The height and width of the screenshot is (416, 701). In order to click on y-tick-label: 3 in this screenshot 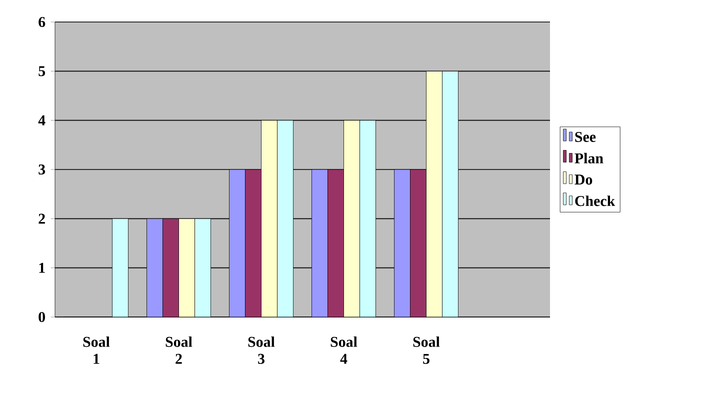, I will do `click(42, 169)`.